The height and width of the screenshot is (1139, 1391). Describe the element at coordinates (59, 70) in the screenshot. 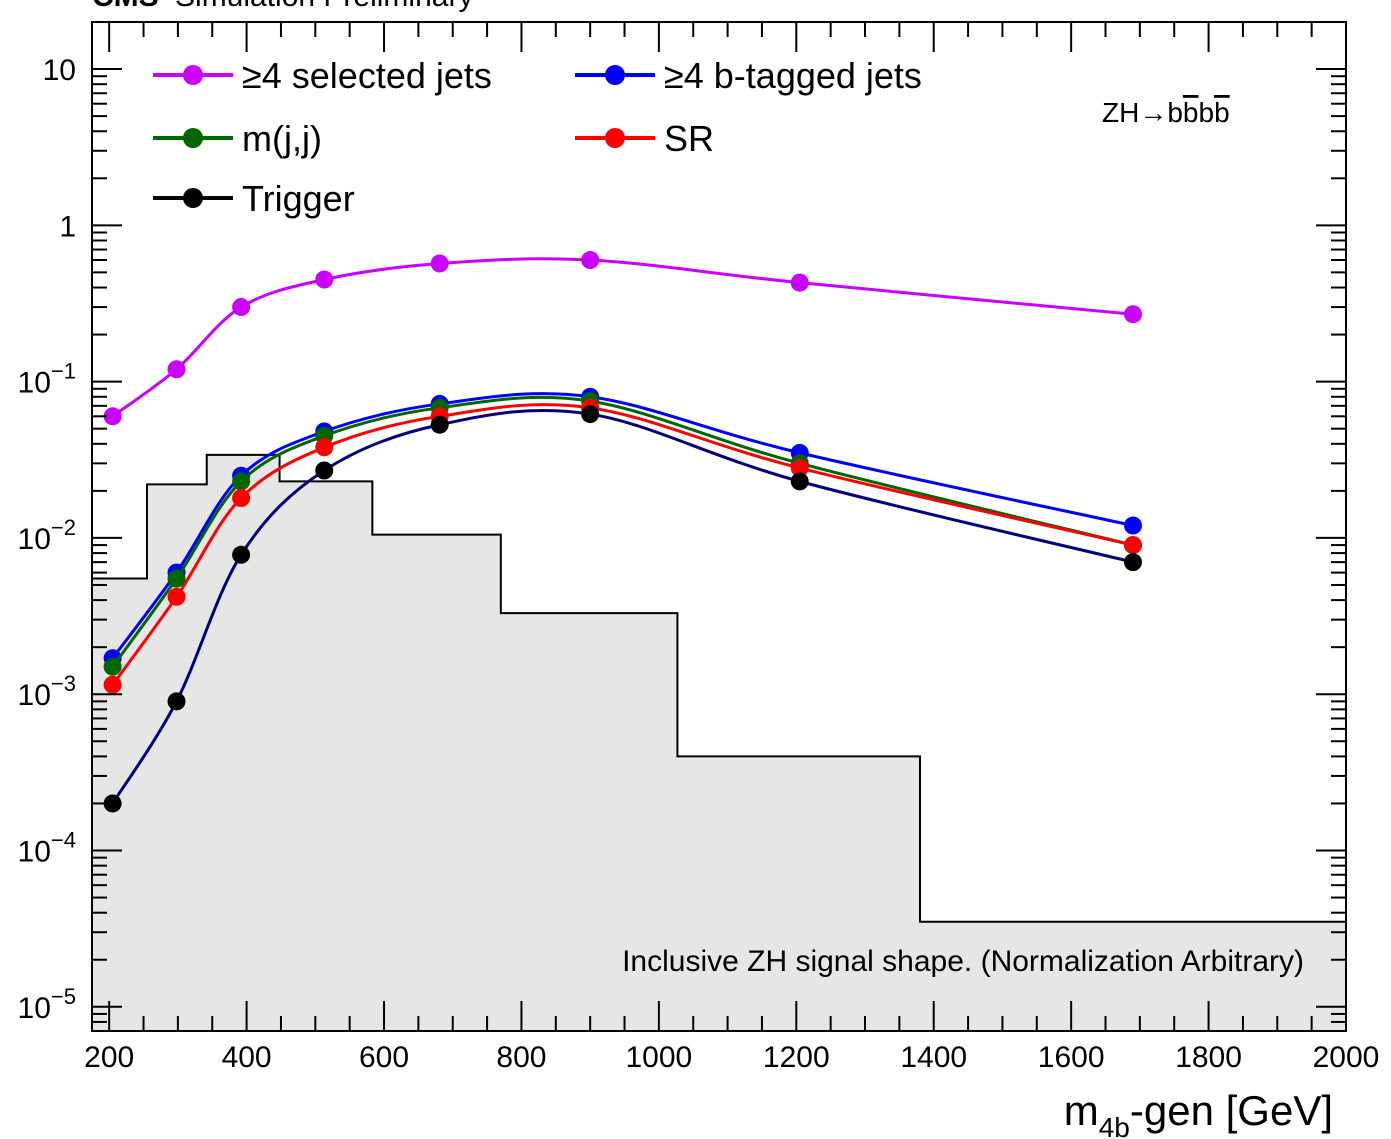

I see `y-tick-label-10: 10` at that location.